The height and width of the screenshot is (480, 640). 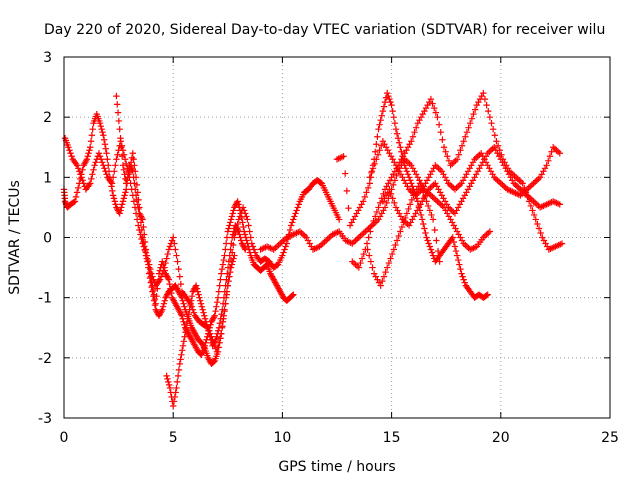 What do you see at coordinates (282, 438) in the screenshot?
I see `x-tick-label: 10` at bounding box center [282, 438].